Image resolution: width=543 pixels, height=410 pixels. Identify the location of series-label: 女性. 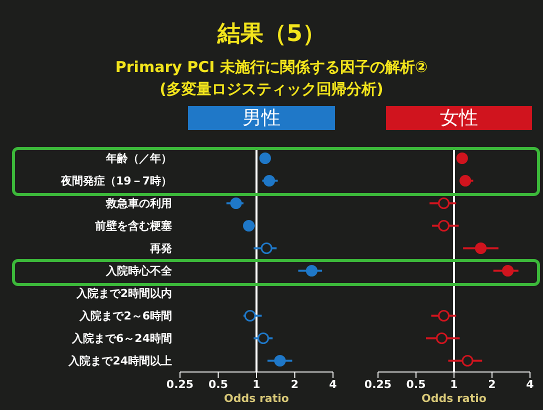
(459, 118).